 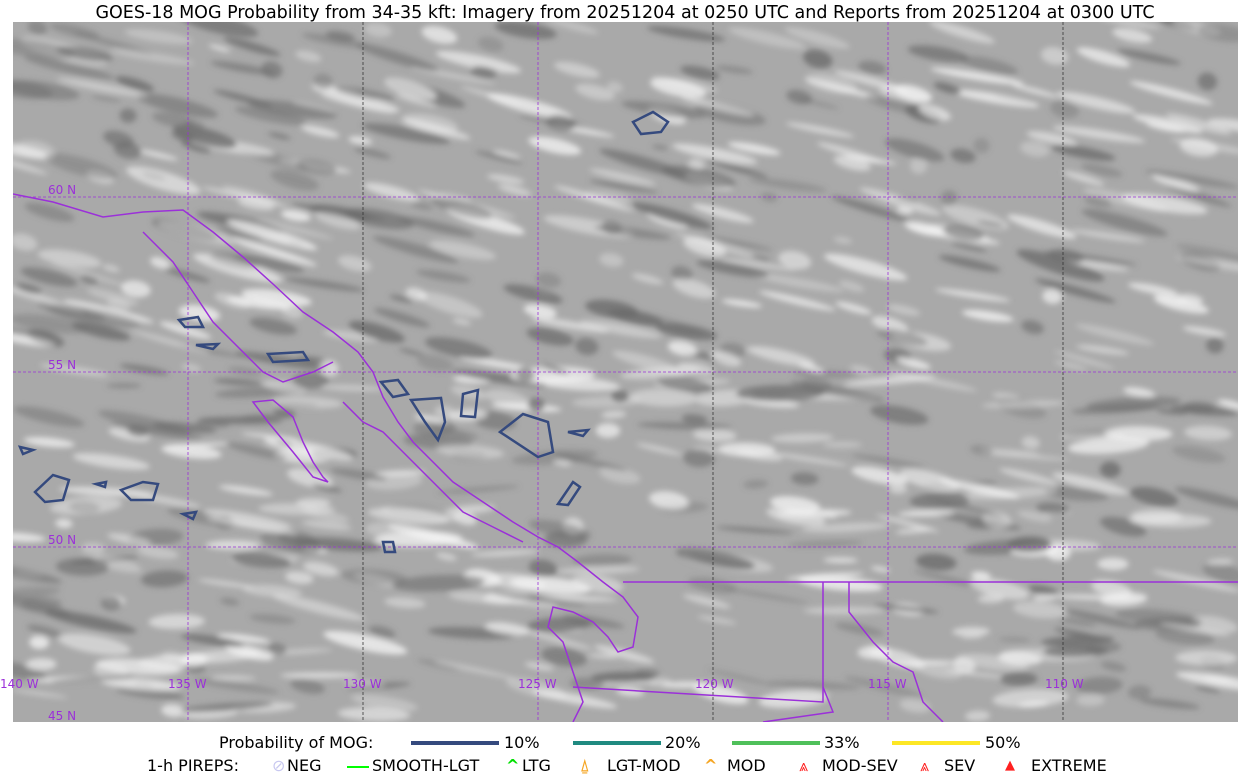 What do you see at coordinates (960, 765) in the screenshot?
I see `pirep-sev-label: SEV` at bounding box center [960, 765].